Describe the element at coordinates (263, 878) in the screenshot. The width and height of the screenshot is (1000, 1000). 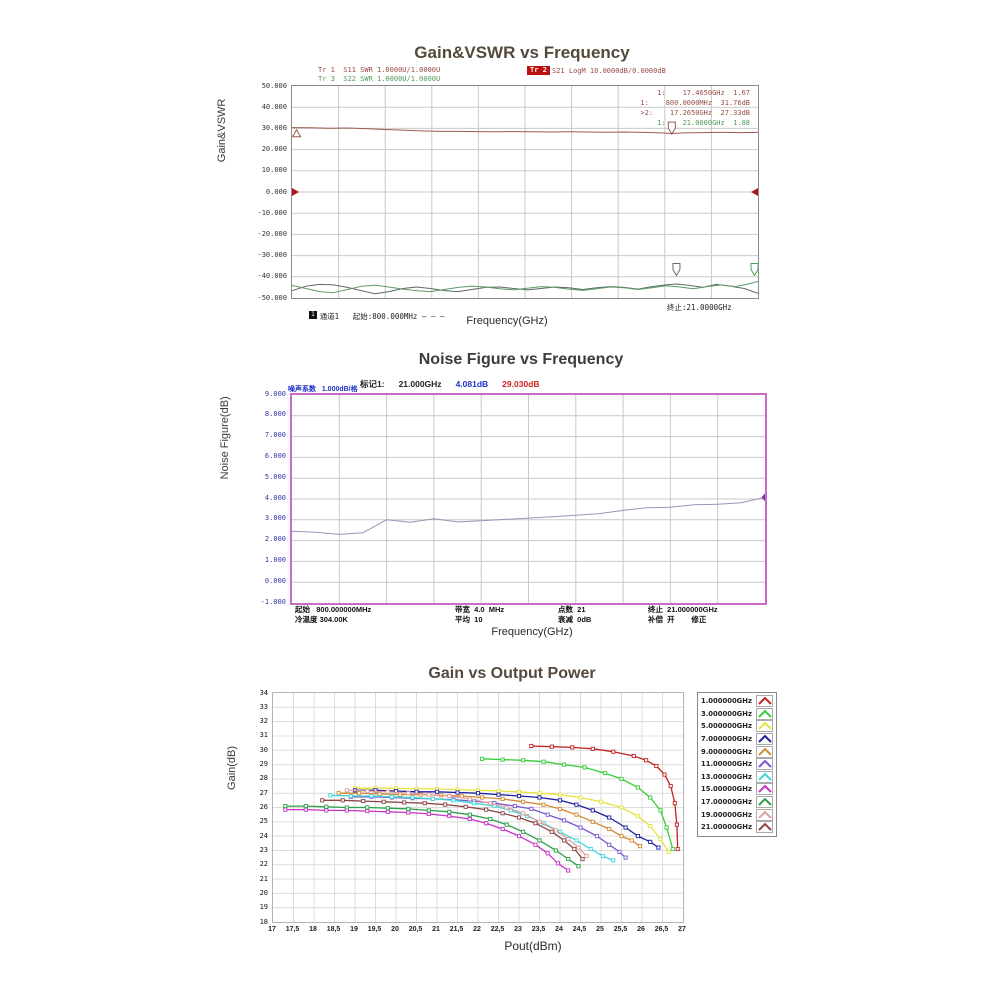
I see `y-tick-label: 21` at that location.